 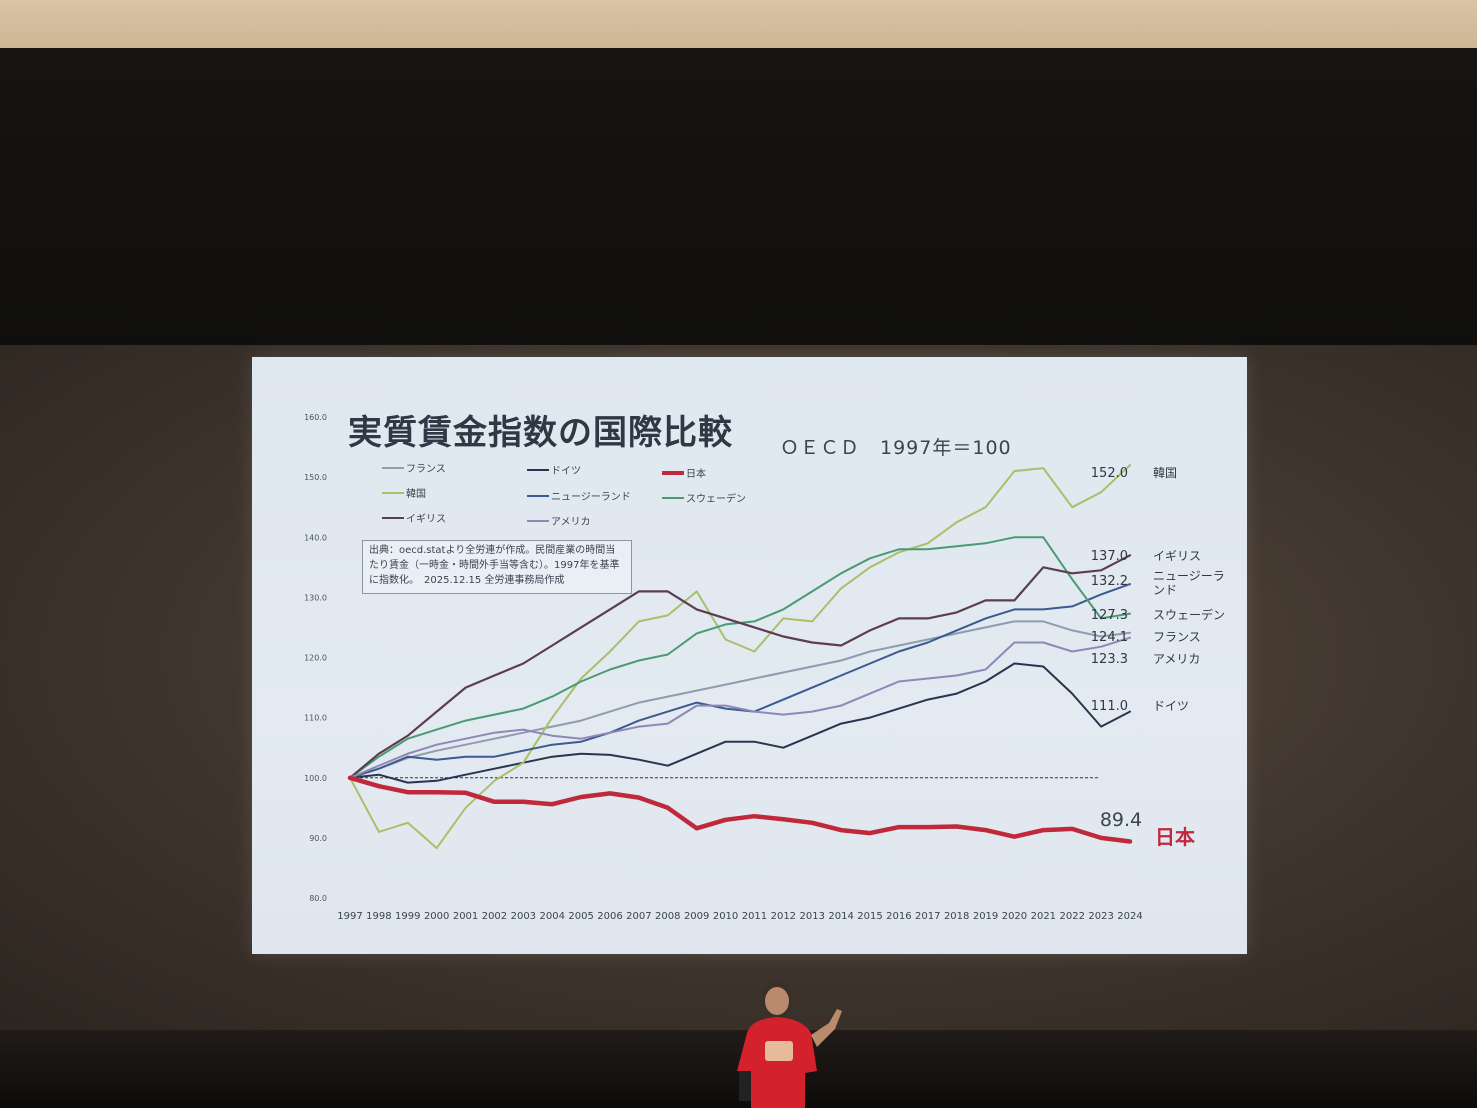 I want to click on y-tick-label: 160.0, so click(x=315, y=417).